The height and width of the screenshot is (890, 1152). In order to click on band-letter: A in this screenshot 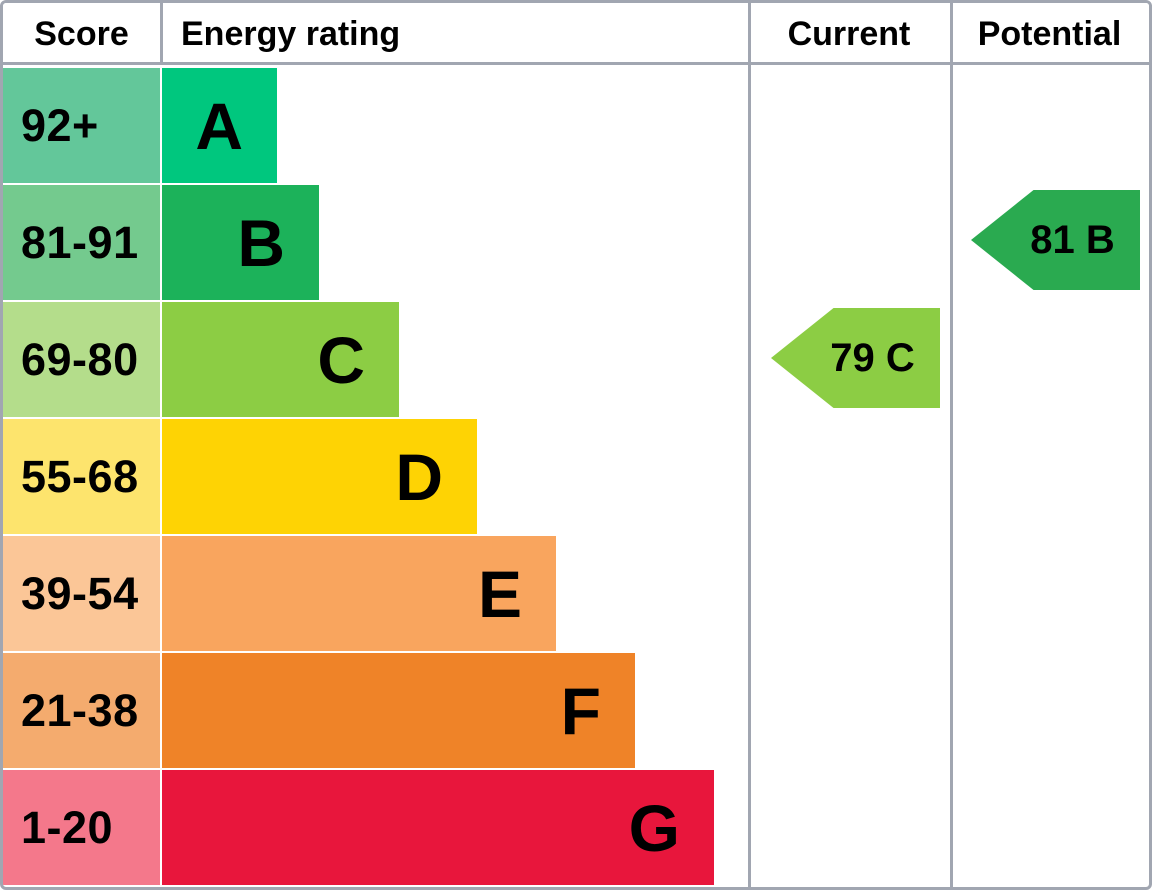, I will do `click(219, 125)`.